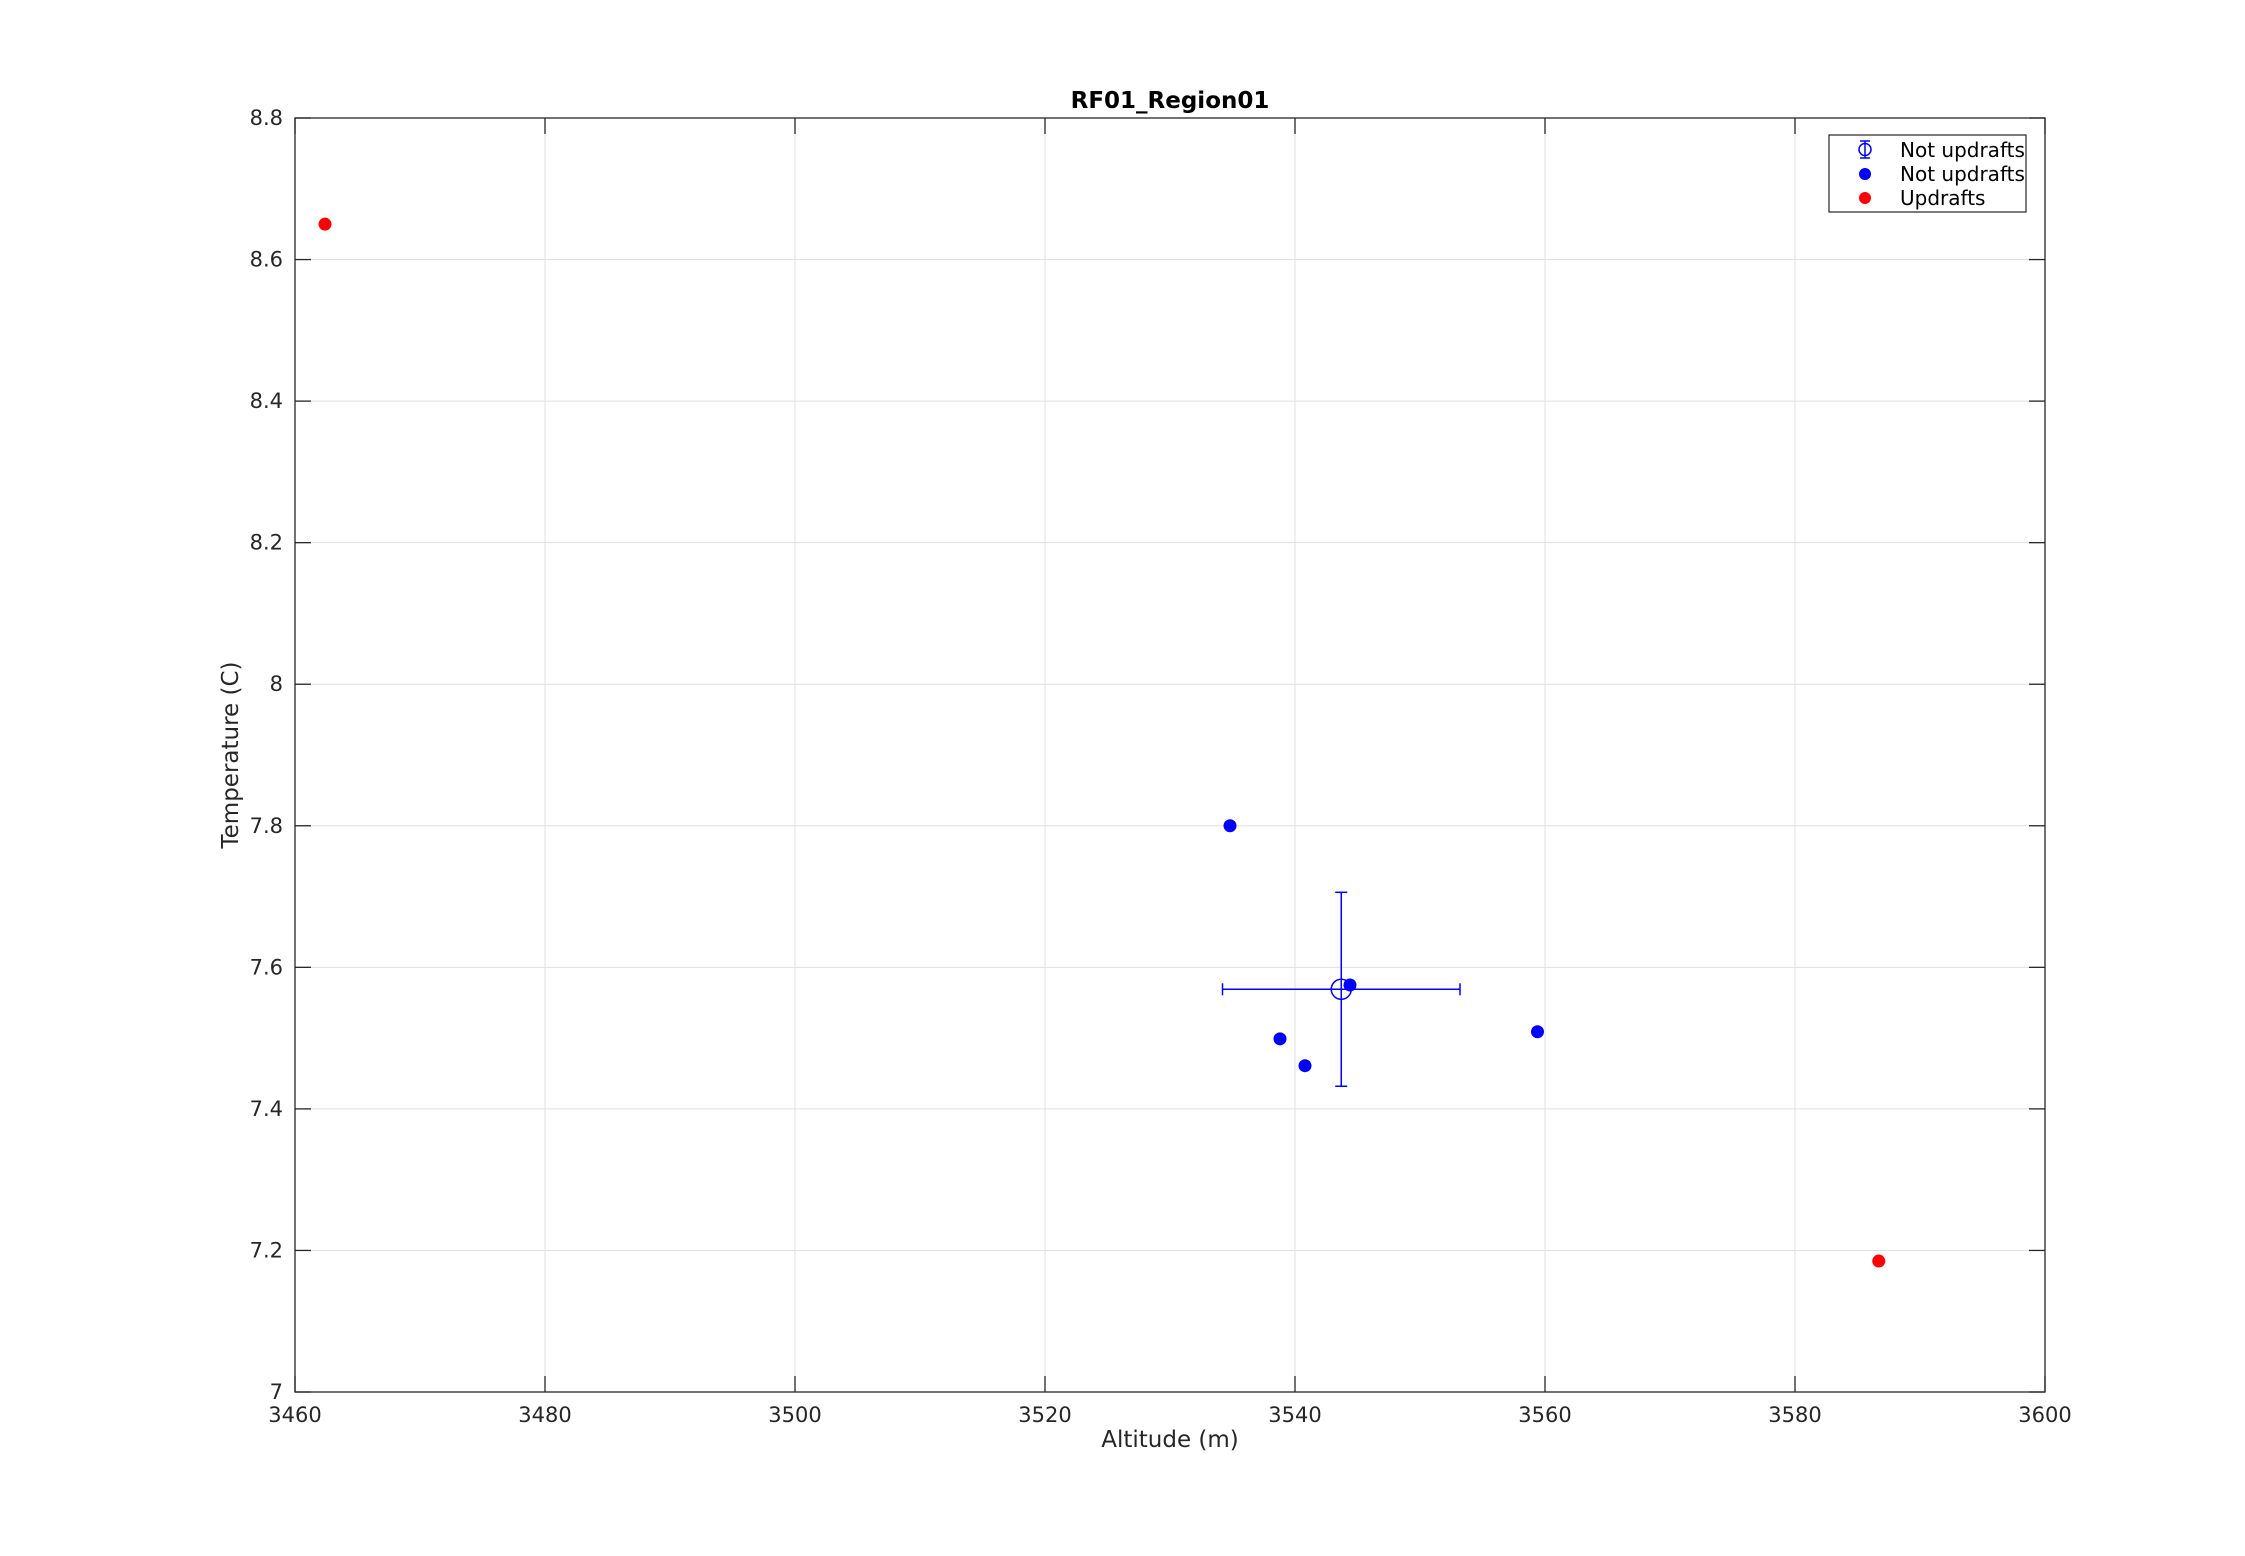 This screenshot has width=2245, height=1556. I want to click on errorbar-point, so click(1341, 989).